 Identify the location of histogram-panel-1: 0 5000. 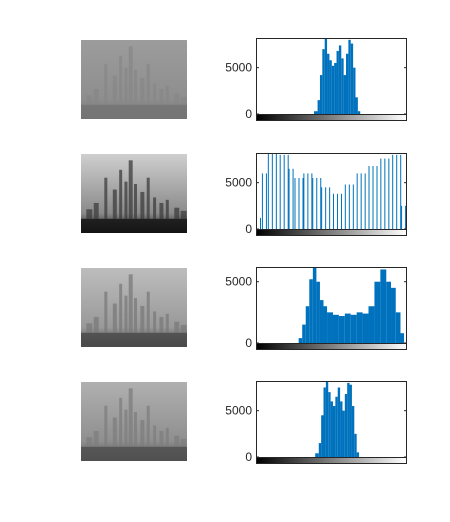
(316, 79).